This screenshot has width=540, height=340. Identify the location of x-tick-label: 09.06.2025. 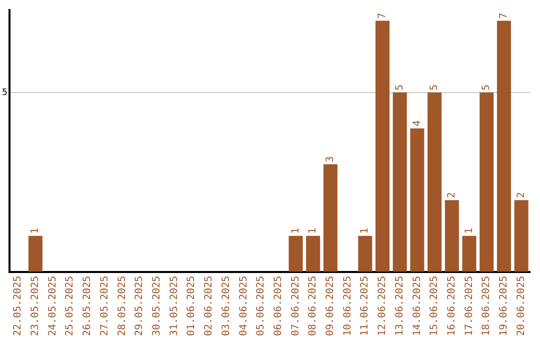
(330, 306).